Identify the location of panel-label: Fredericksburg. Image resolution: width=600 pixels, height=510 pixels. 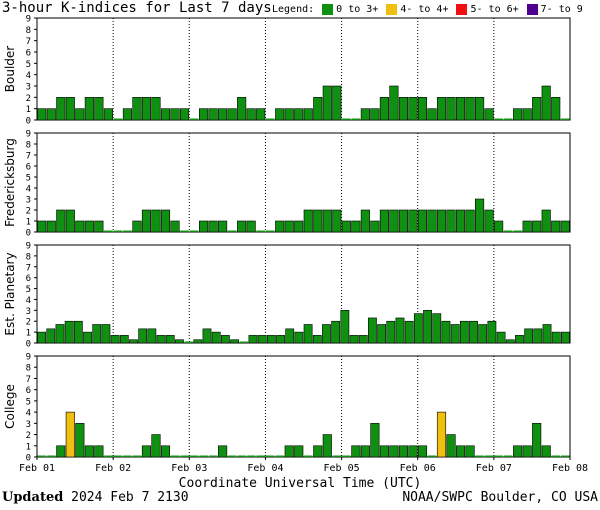
(10, 182).